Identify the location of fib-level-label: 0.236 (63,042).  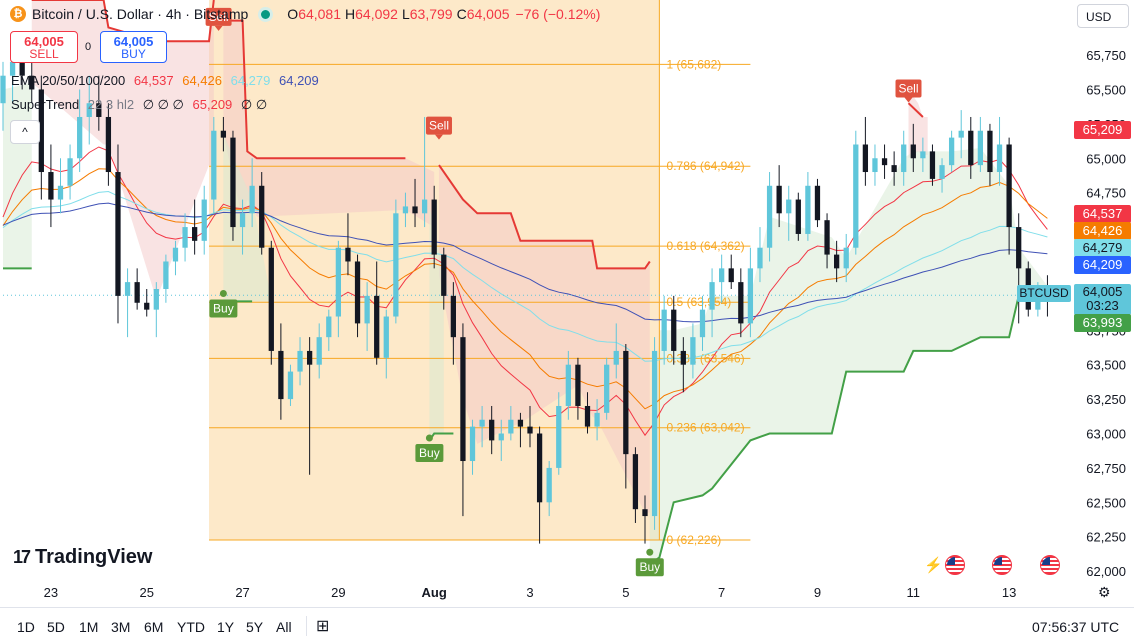
(706, 428).